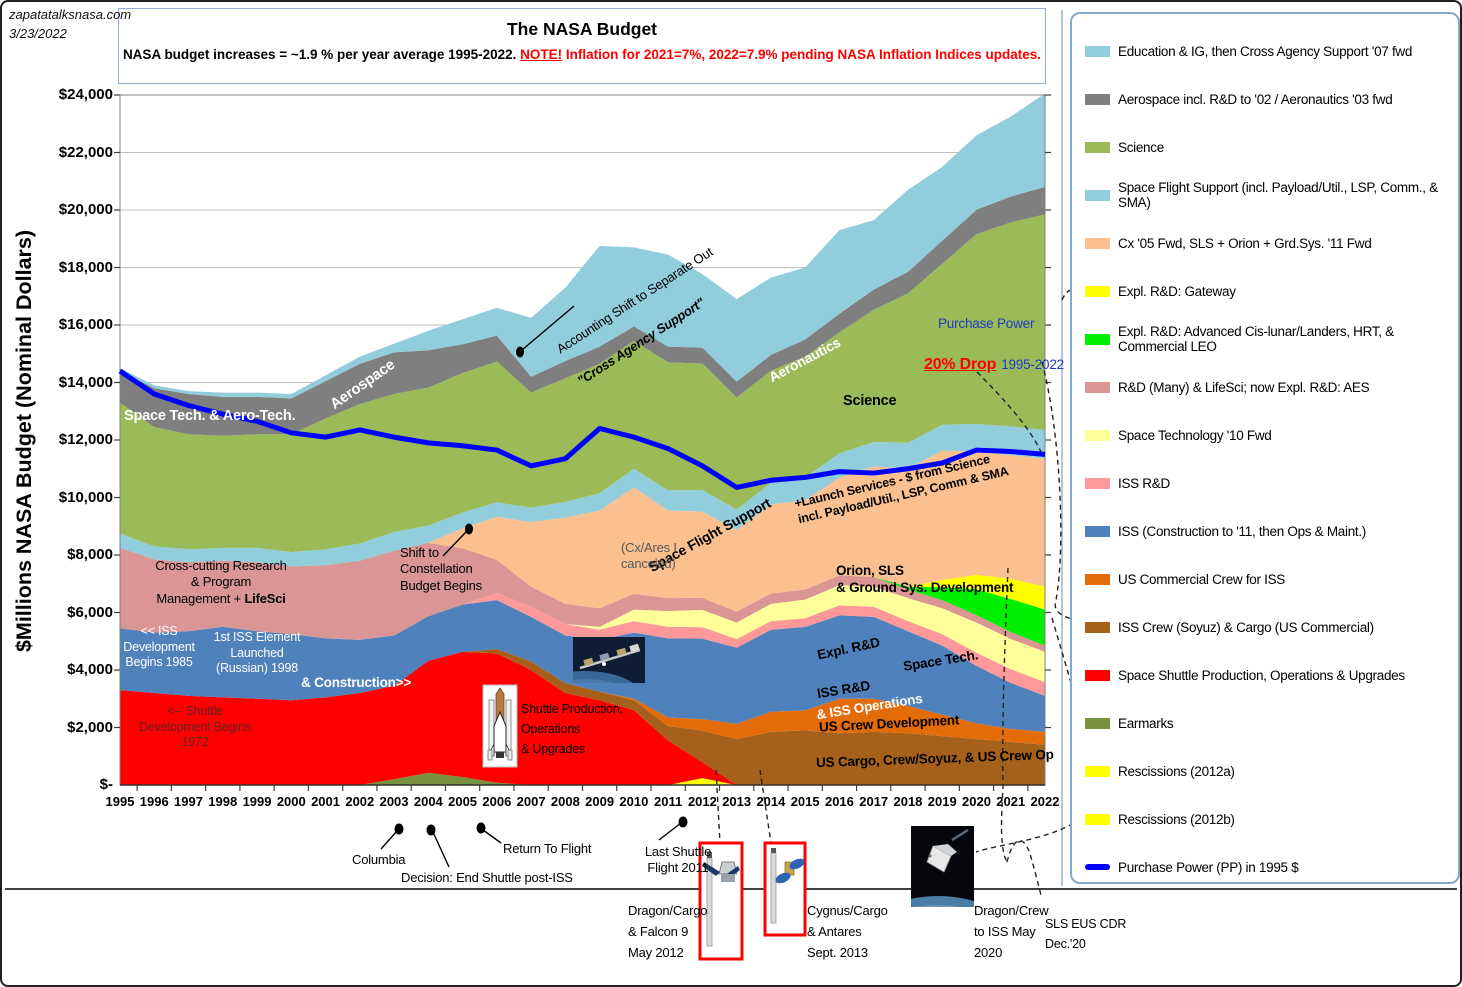 The width and height of the screenshot is (1462, 987). I want to click on y-tick-label: $16,000, so click(85, 324).